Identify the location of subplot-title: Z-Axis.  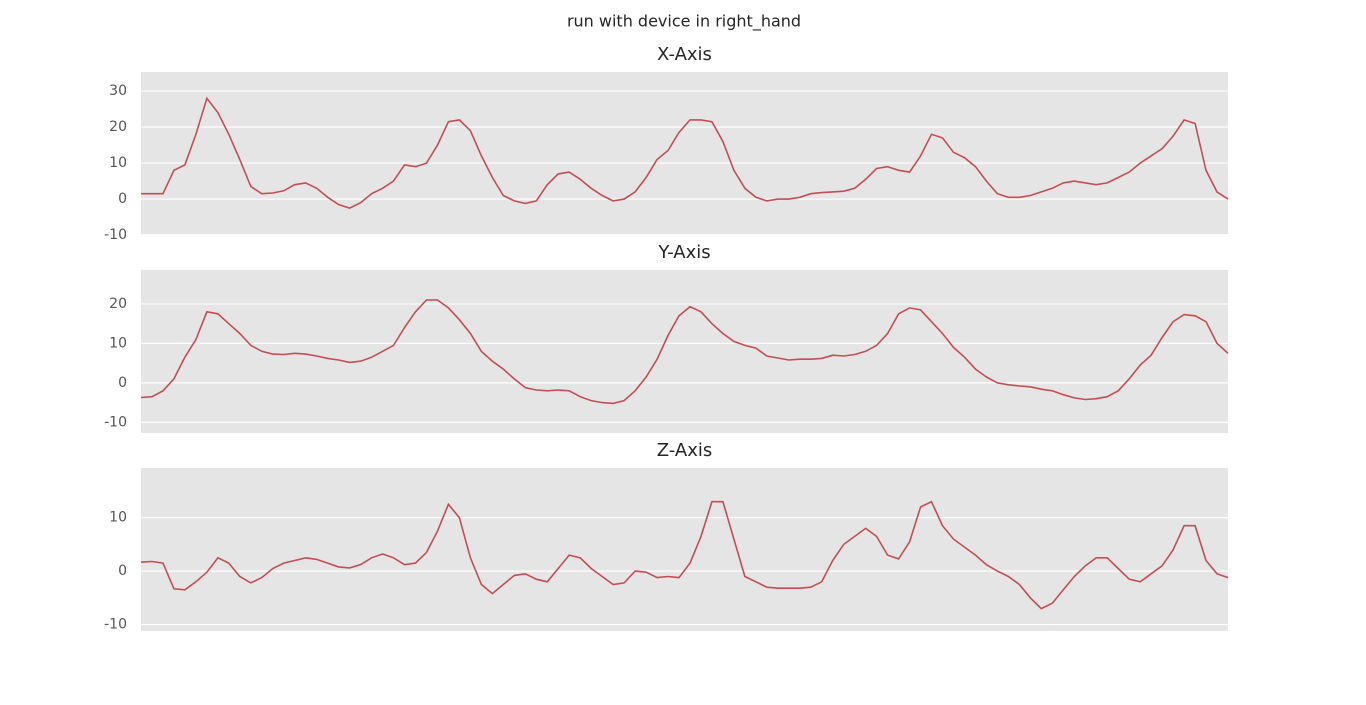
(684, 450).